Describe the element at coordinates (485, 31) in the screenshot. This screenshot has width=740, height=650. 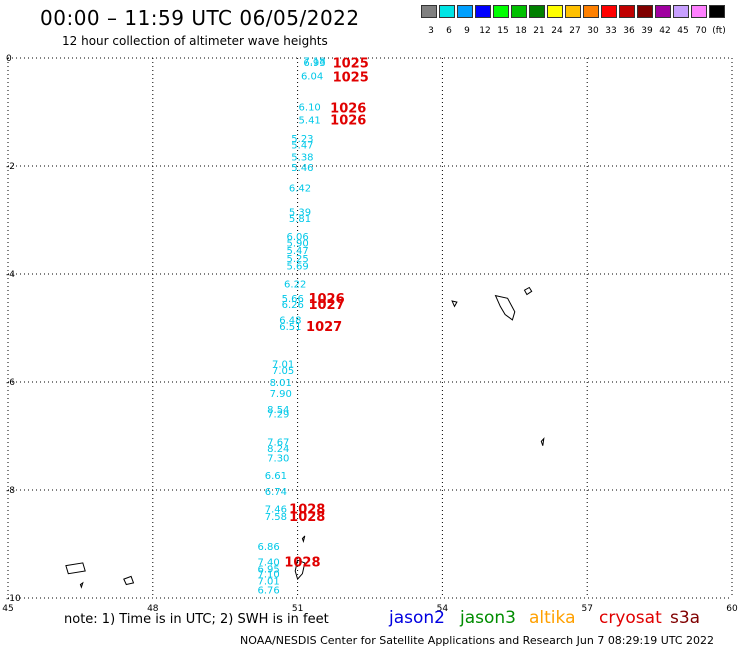
I see `color-scale-label: 12` at that location.